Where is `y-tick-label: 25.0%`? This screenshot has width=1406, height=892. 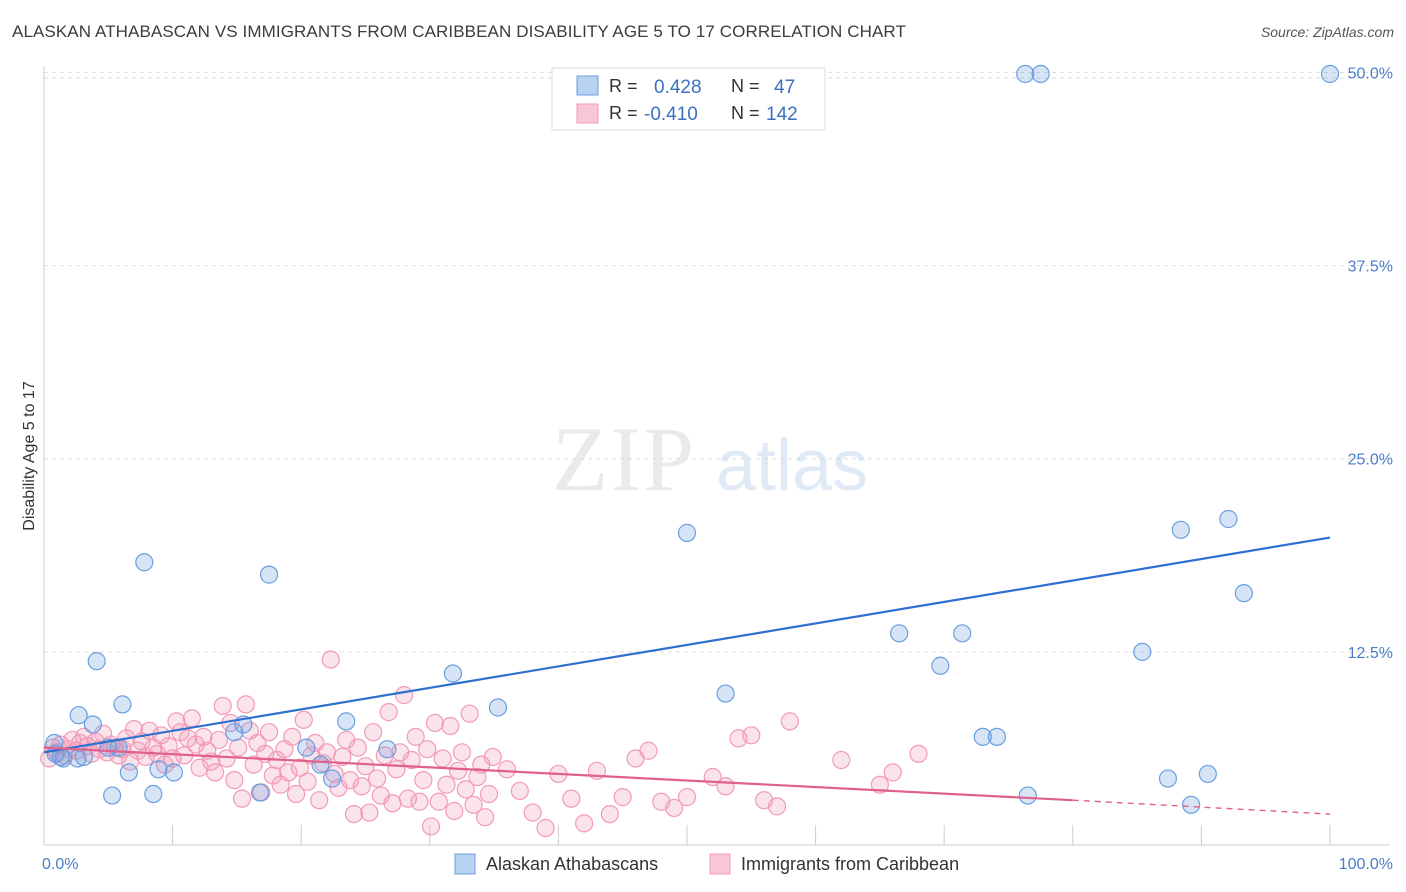 y-tick-label: 25.0% is located at coordinates (1370, 460).